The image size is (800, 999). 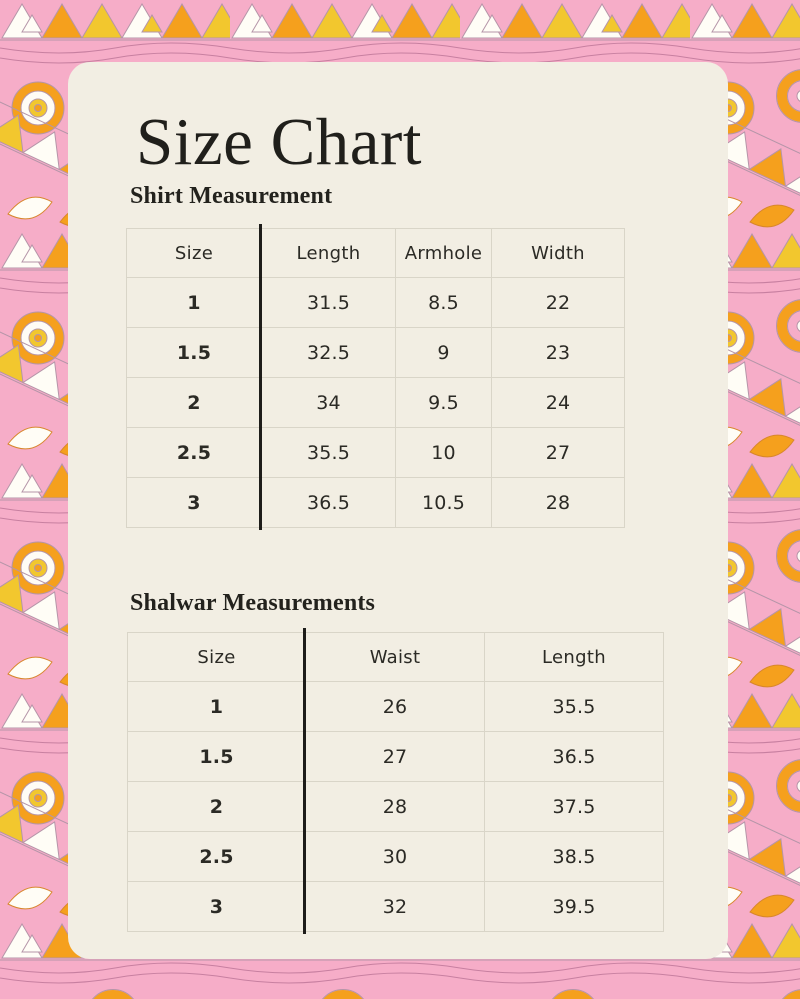 What do you see at coordinates (443, 402) in the screenshot?
I see `cell-armhole: 9.5` at bounding box center [443, 402].